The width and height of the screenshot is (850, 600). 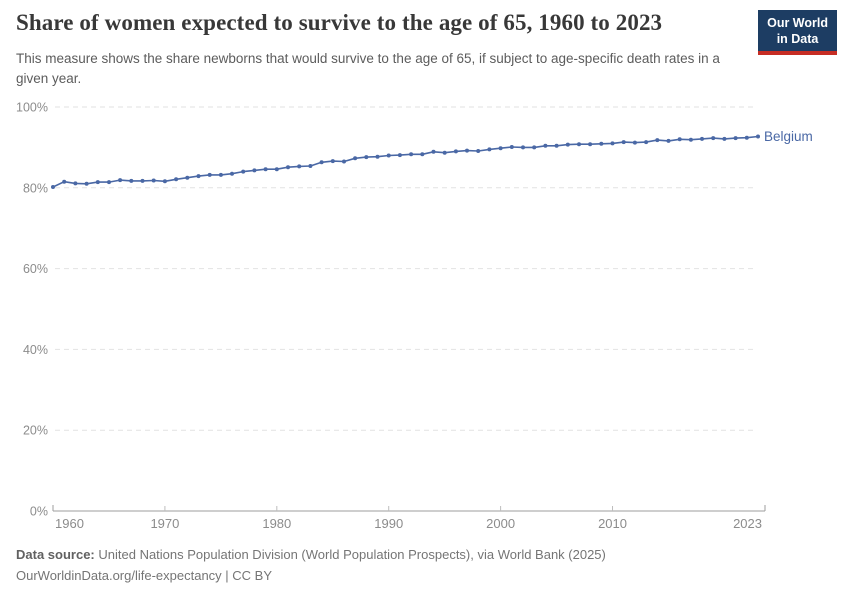 What do you see at coordinates (55, 554) in the screenshot?
I see `data-source-label: Data source:` at bounding box center [55, 554].